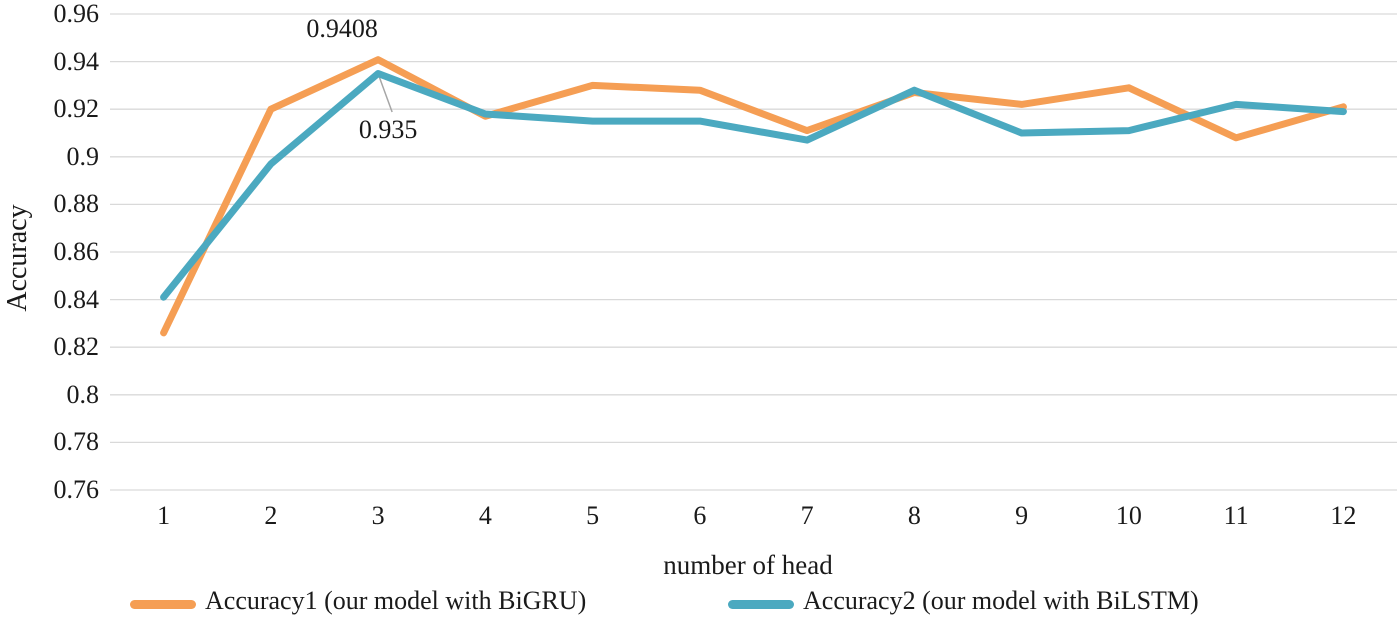 Image resolution: width=1400 pixels, height=621 pixels. What do you see at coordinates (76, 299) in the screenshot?
I see `y-tick-label: 0.84` at bounding box center [76, 299].